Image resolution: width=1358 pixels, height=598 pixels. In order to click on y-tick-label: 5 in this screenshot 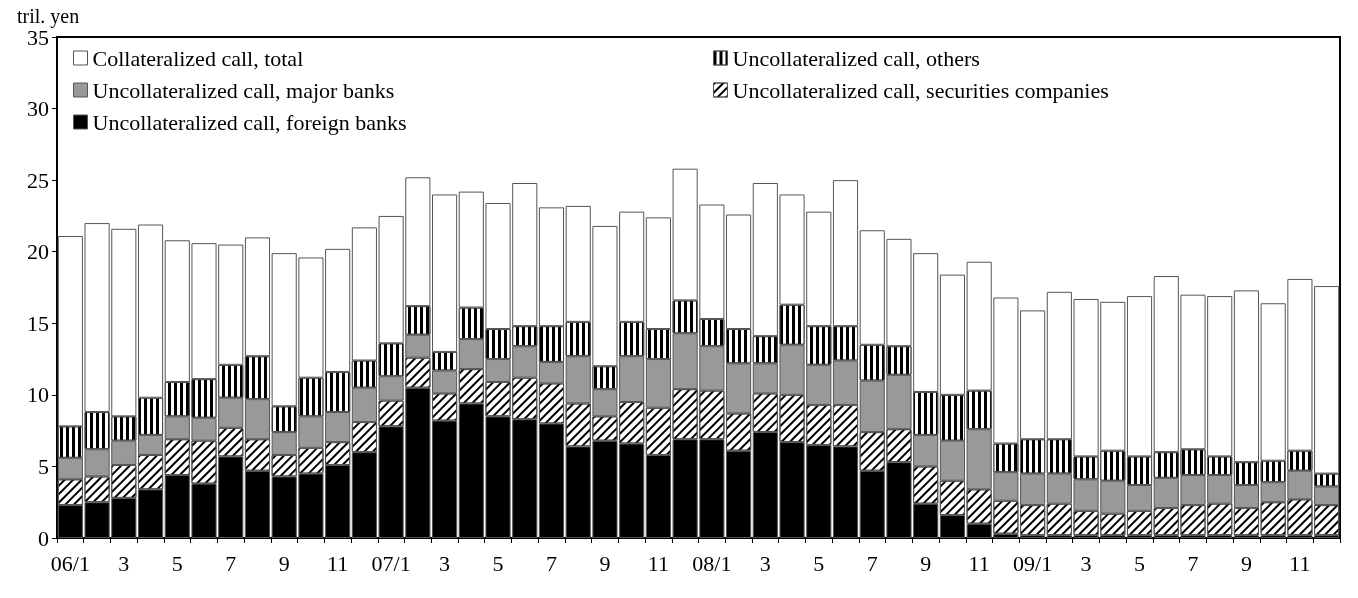, I will do `click(43, 466)`.